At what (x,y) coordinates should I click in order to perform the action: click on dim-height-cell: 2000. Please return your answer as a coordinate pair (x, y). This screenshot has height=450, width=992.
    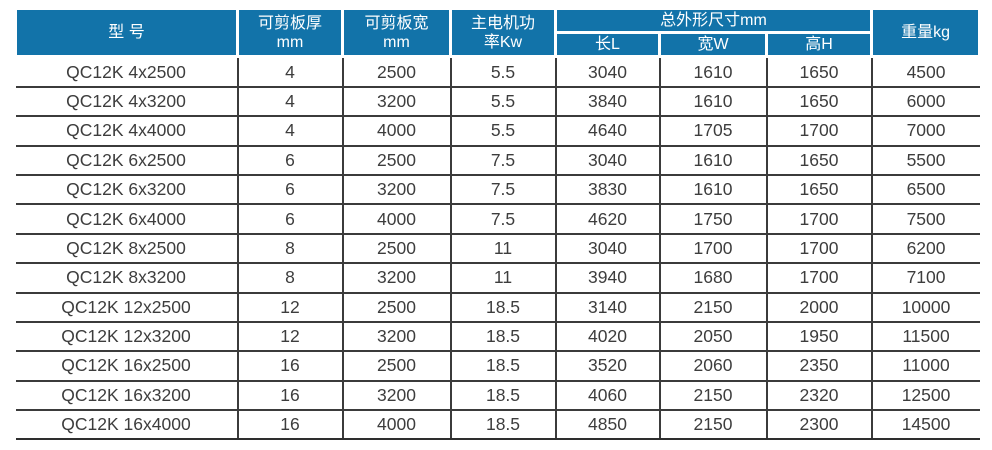
    Looking at the image, I should click on (819, 307).